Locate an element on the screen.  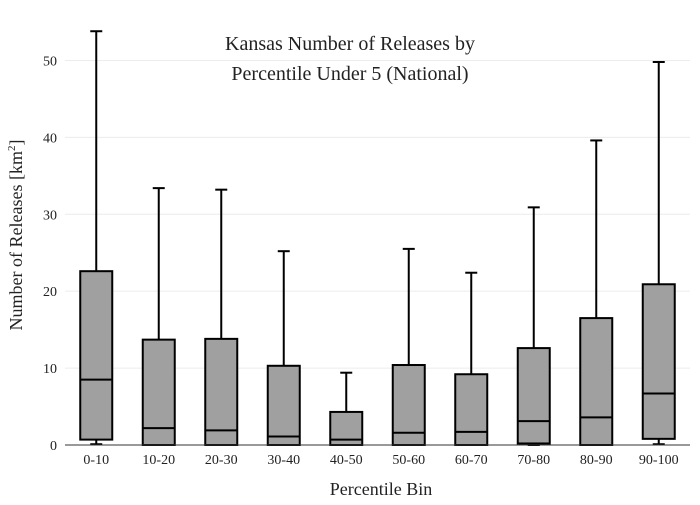
y-axis-title-superscript: 2 is located at coordinates (12, 149).